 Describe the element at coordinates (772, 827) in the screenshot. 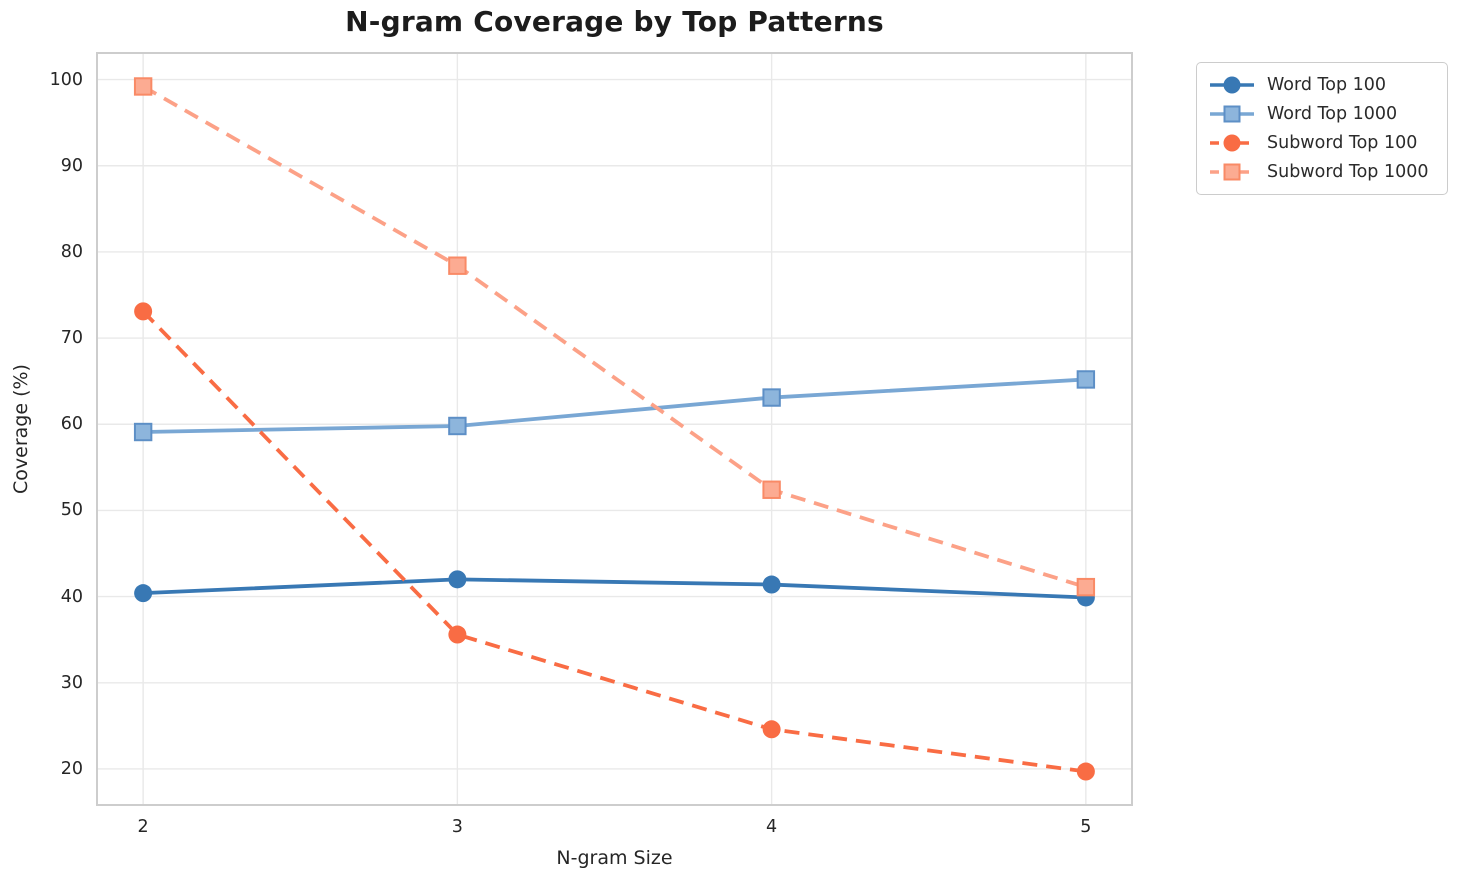

I see `x-tick-label: 4` at that location.